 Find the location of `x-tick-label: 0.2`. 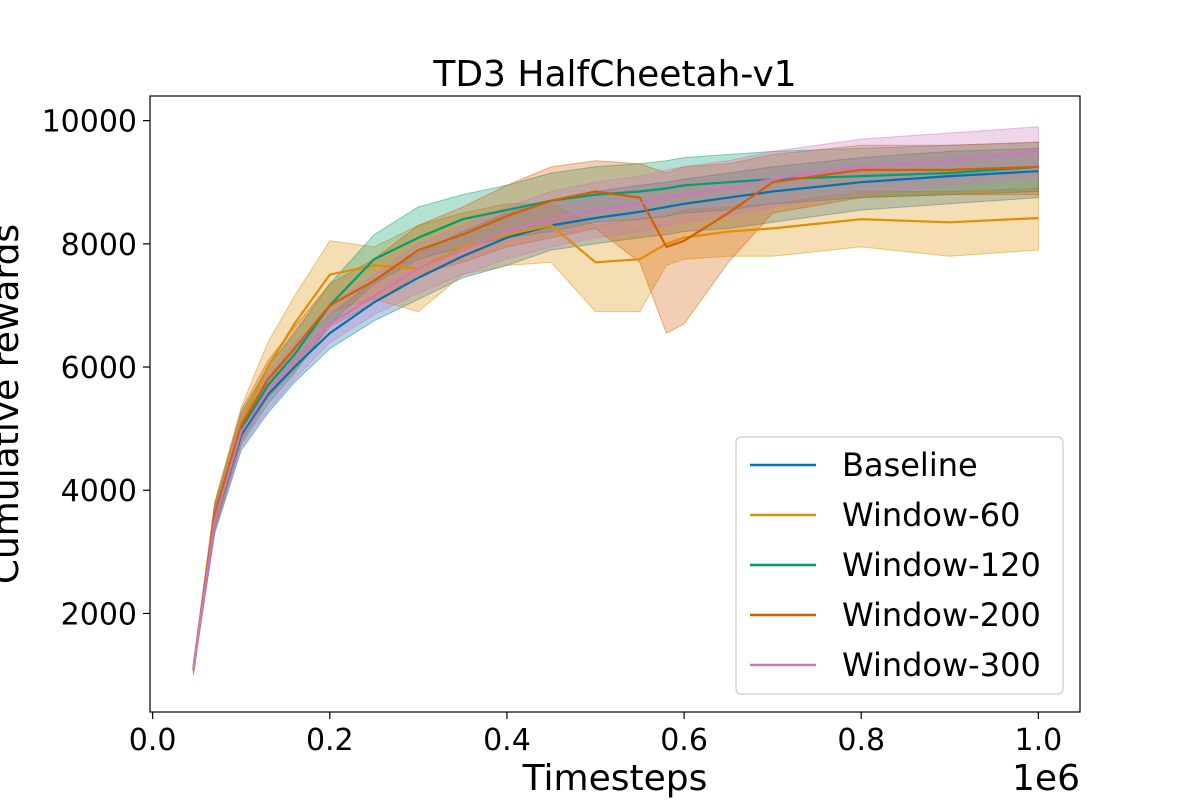

x-tick-label: 0.2 is located at coordinates (330, 740).